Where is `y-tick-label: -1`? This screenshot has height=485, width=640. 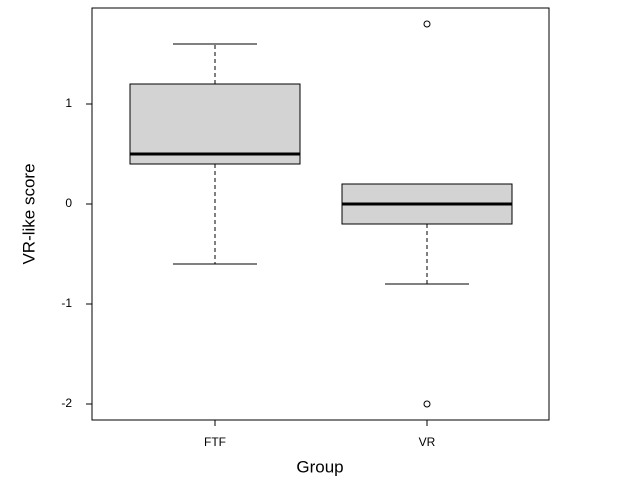
y-tick-label: -1 is located at coordinates (66, 303).